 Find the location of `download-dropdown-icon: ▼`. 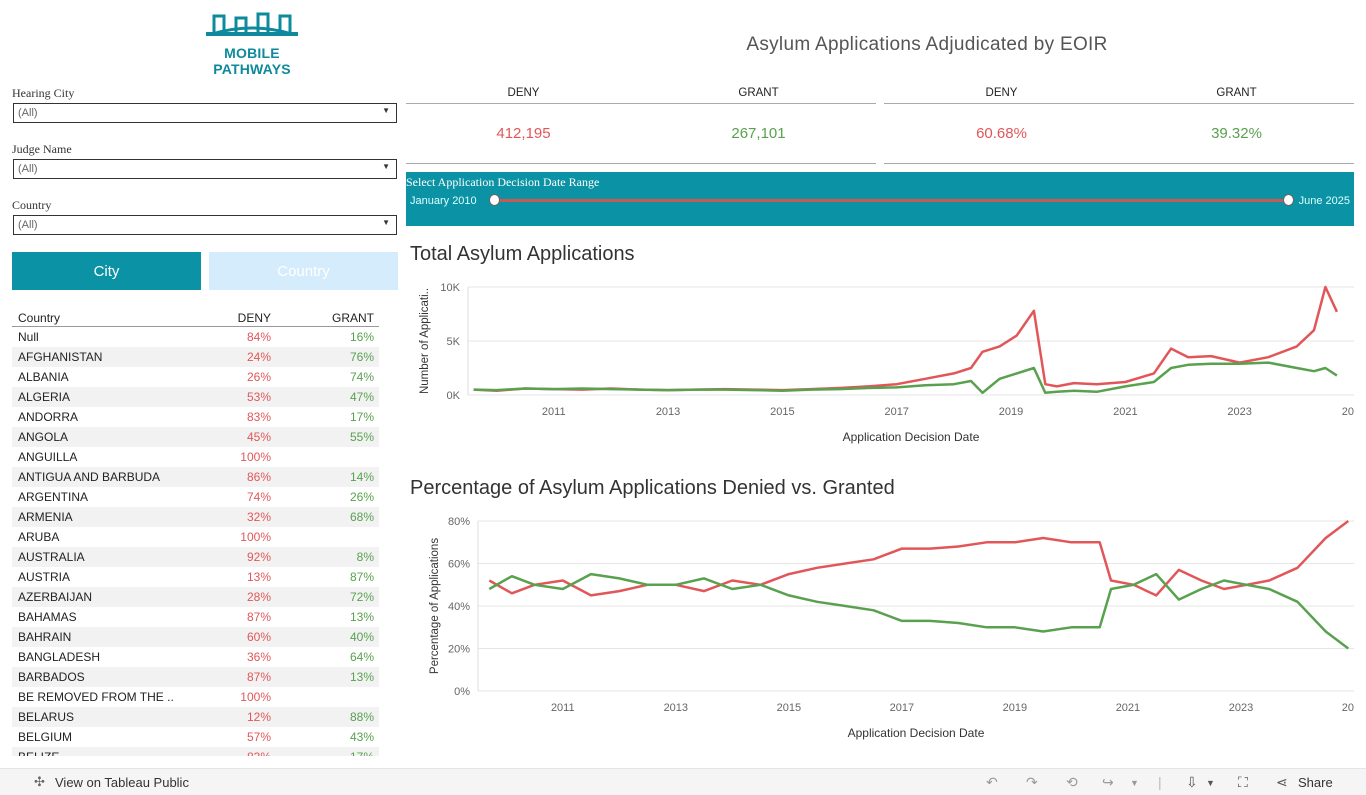

download-dropdown-icon: ▼ is located at coordinates (1210, 783).